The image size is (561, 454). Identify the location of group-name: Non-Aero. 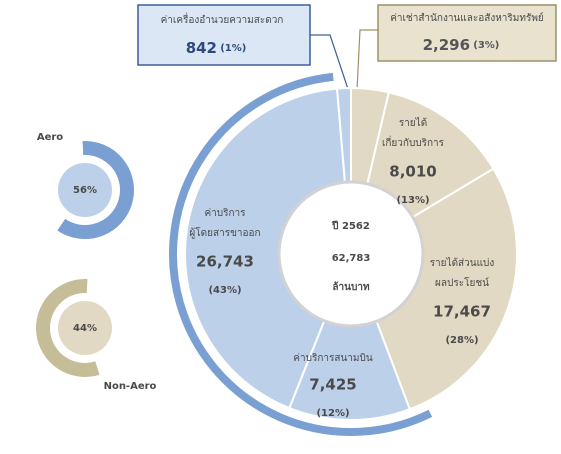
(130, 386).